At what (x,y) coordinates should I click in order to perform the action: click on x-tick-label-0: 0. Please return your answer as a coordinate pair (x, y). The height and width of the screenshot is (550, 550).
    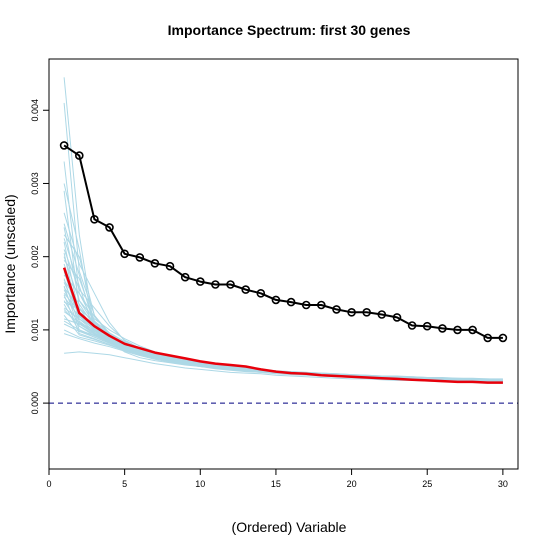
    Looking at the image, I should click on (48, 484).